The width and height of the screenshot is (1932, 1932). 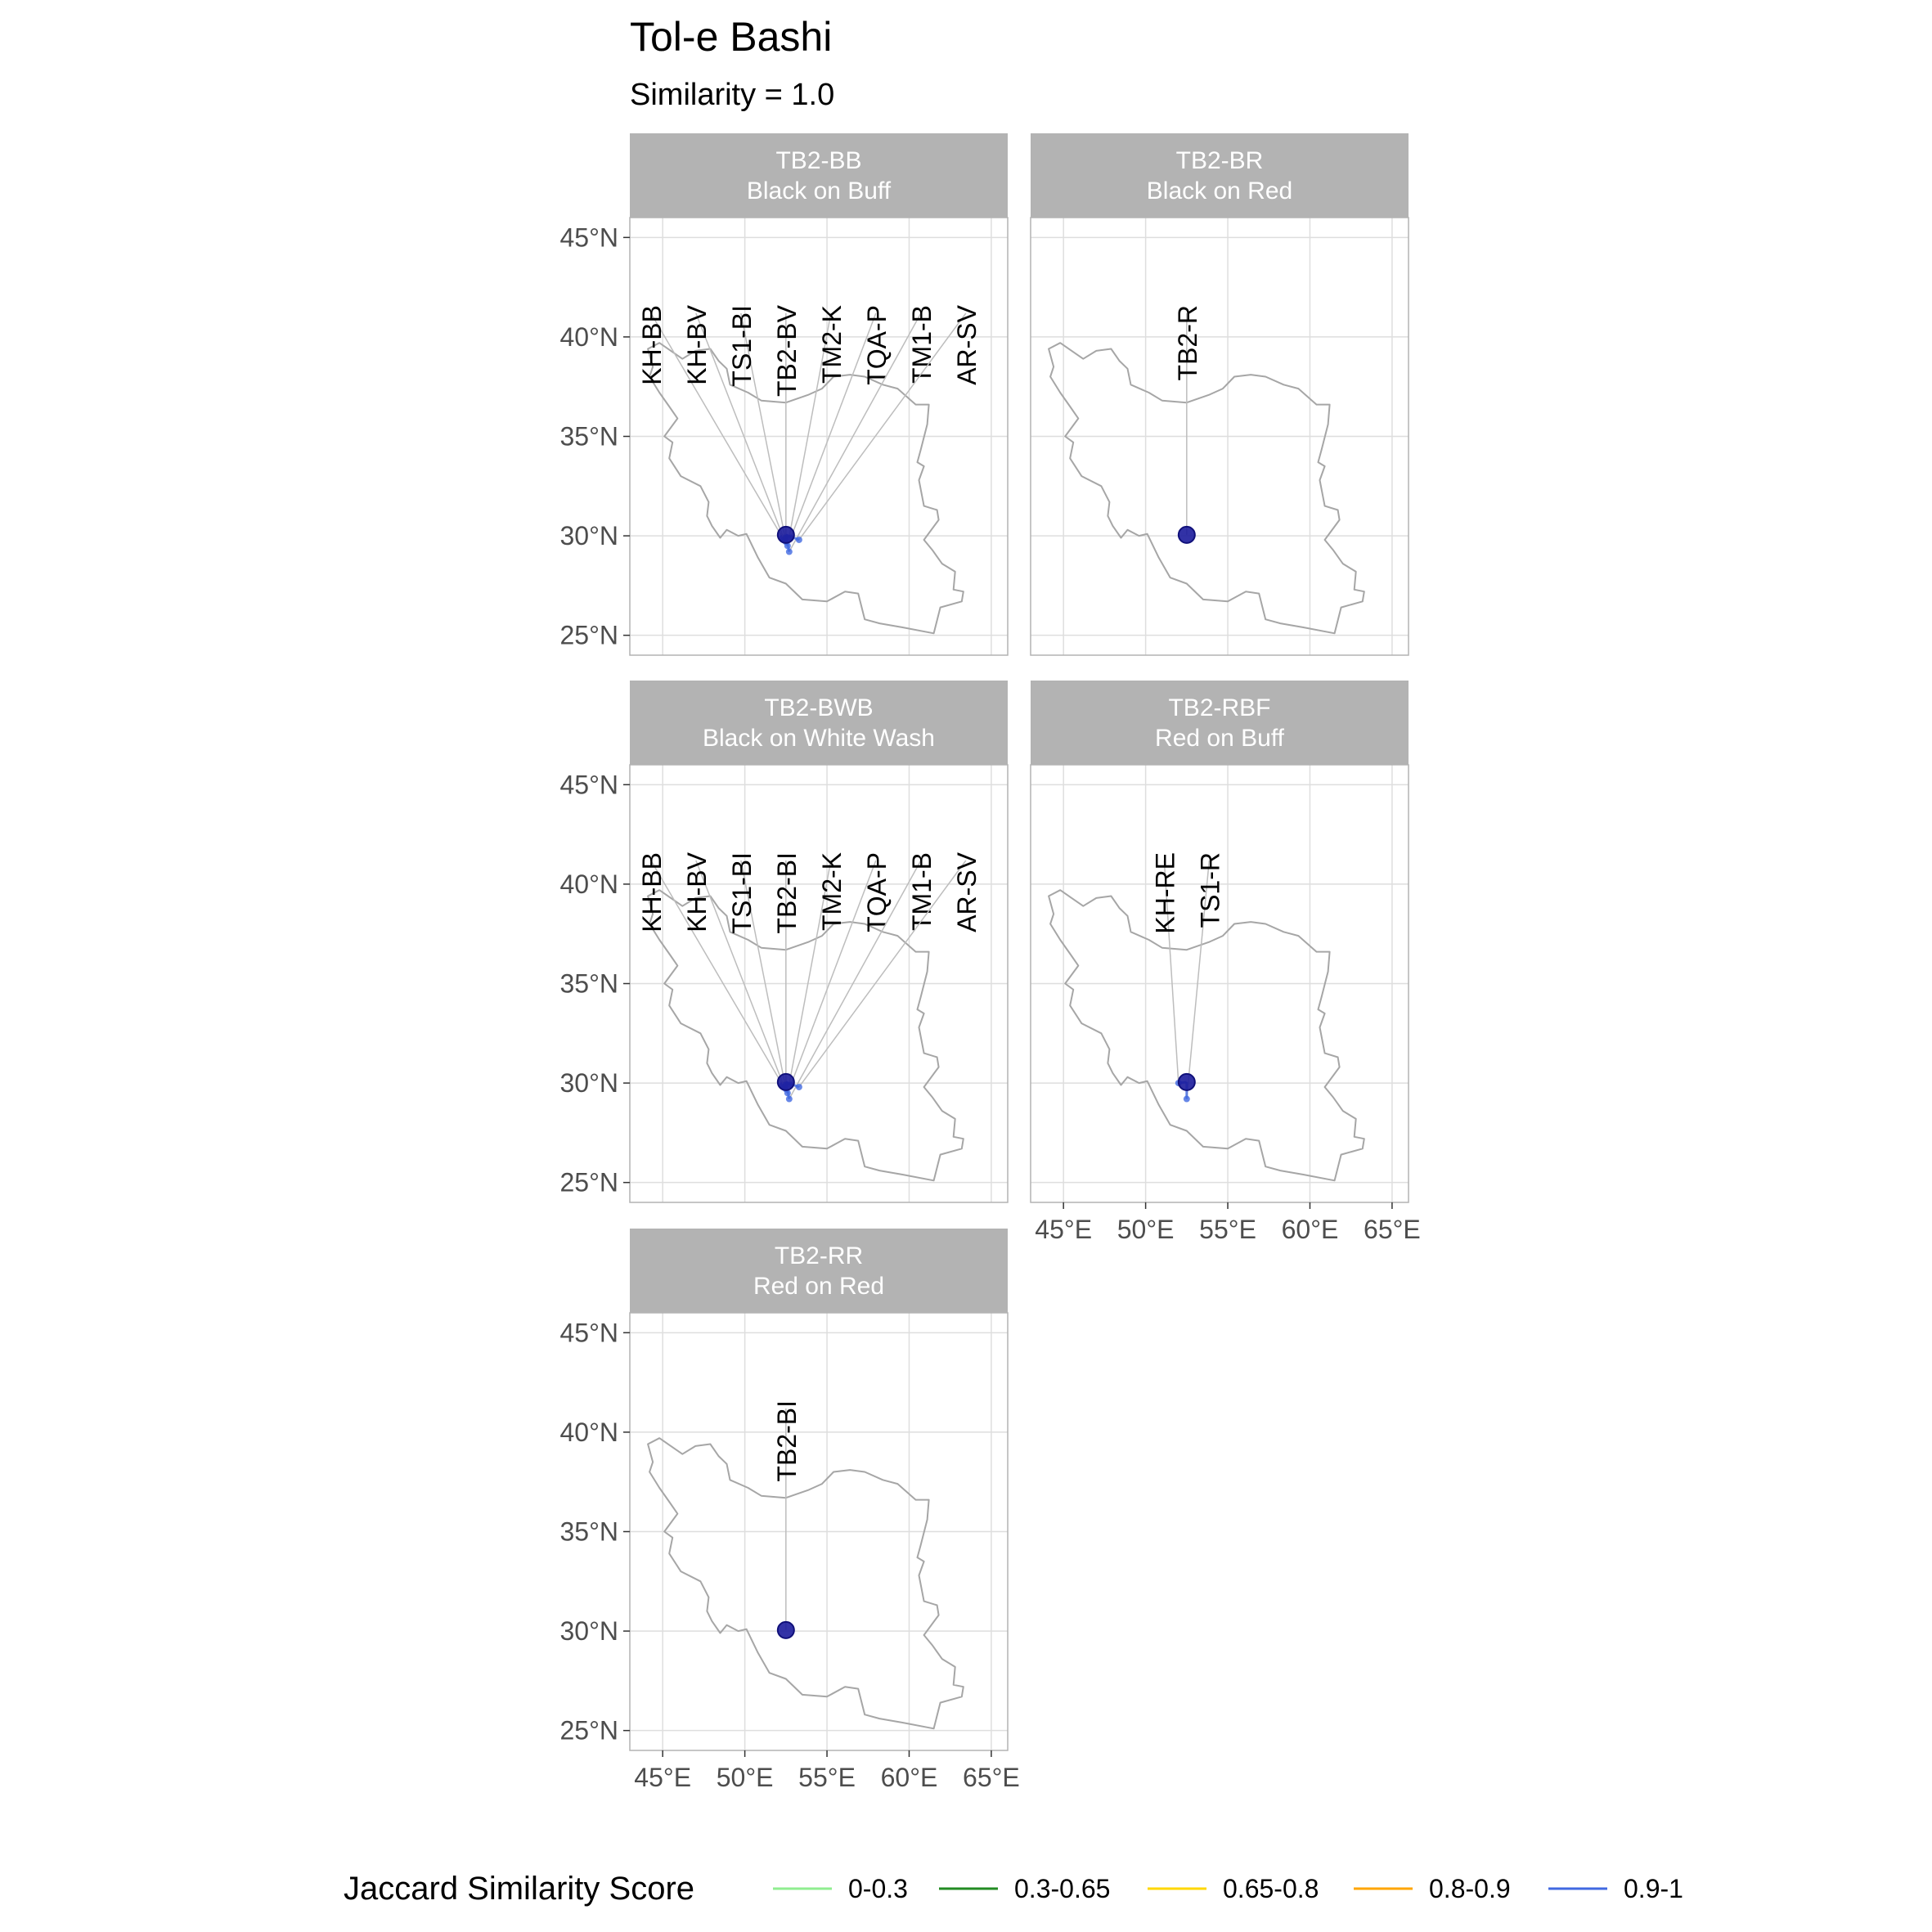 What do you see at coordinates (1220, 191) in the screenshot?
I see `facet-strip-name: Black on Red` at bounding box center [1220, 191].